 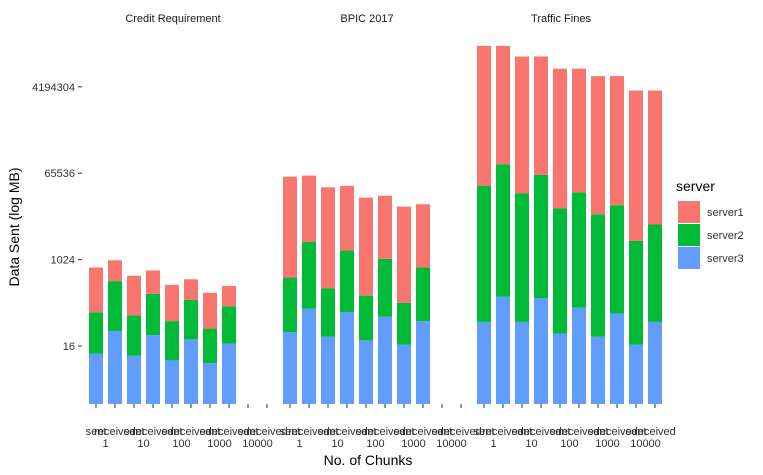 What do you see at coordinates (695, 186) in the screenshot?
I see `legend-title: server` at bounding box center [695, 186].